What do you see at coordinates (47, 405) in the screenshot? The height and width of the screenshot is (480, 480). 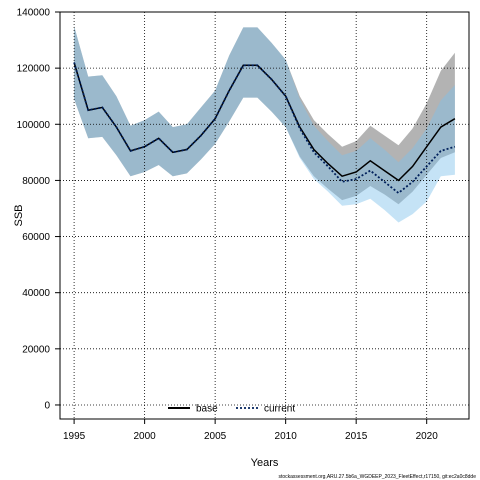 I see `y-tick-label: 0` at bounding box center [47, 405].